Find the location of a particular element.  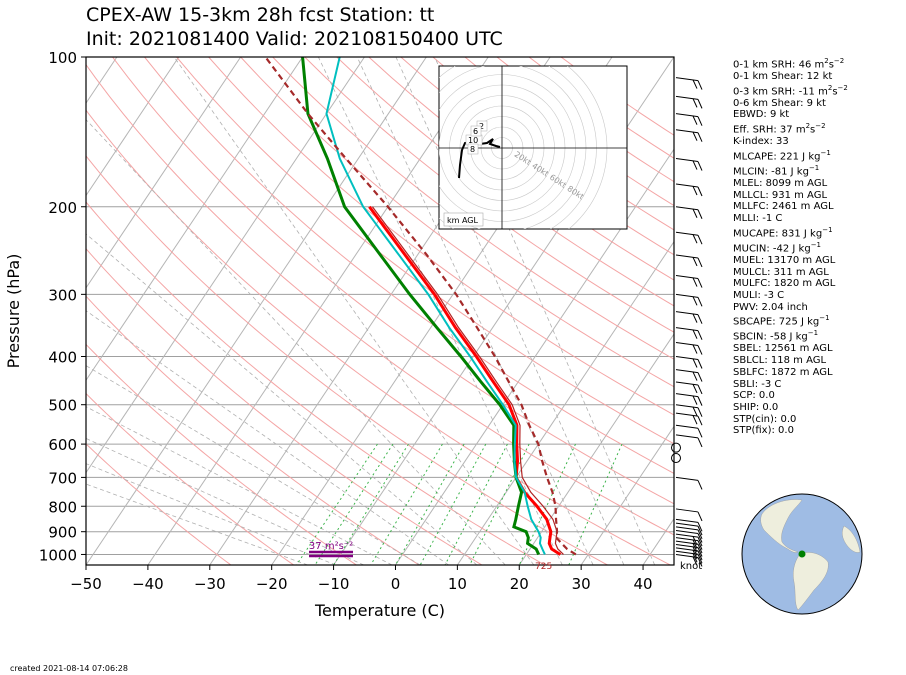

index-row: SBLCL: 118 m AGL is located at coordinates (818, 361).